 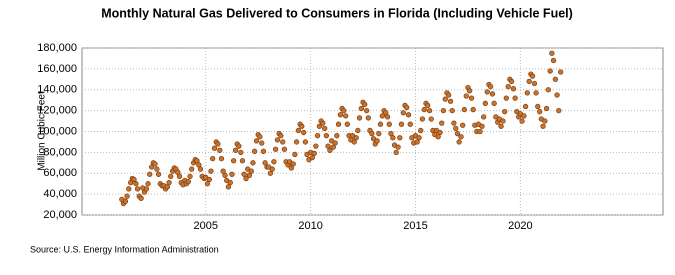 I want to click on y-tick-label: 80,000, so click(x=60, y=152).